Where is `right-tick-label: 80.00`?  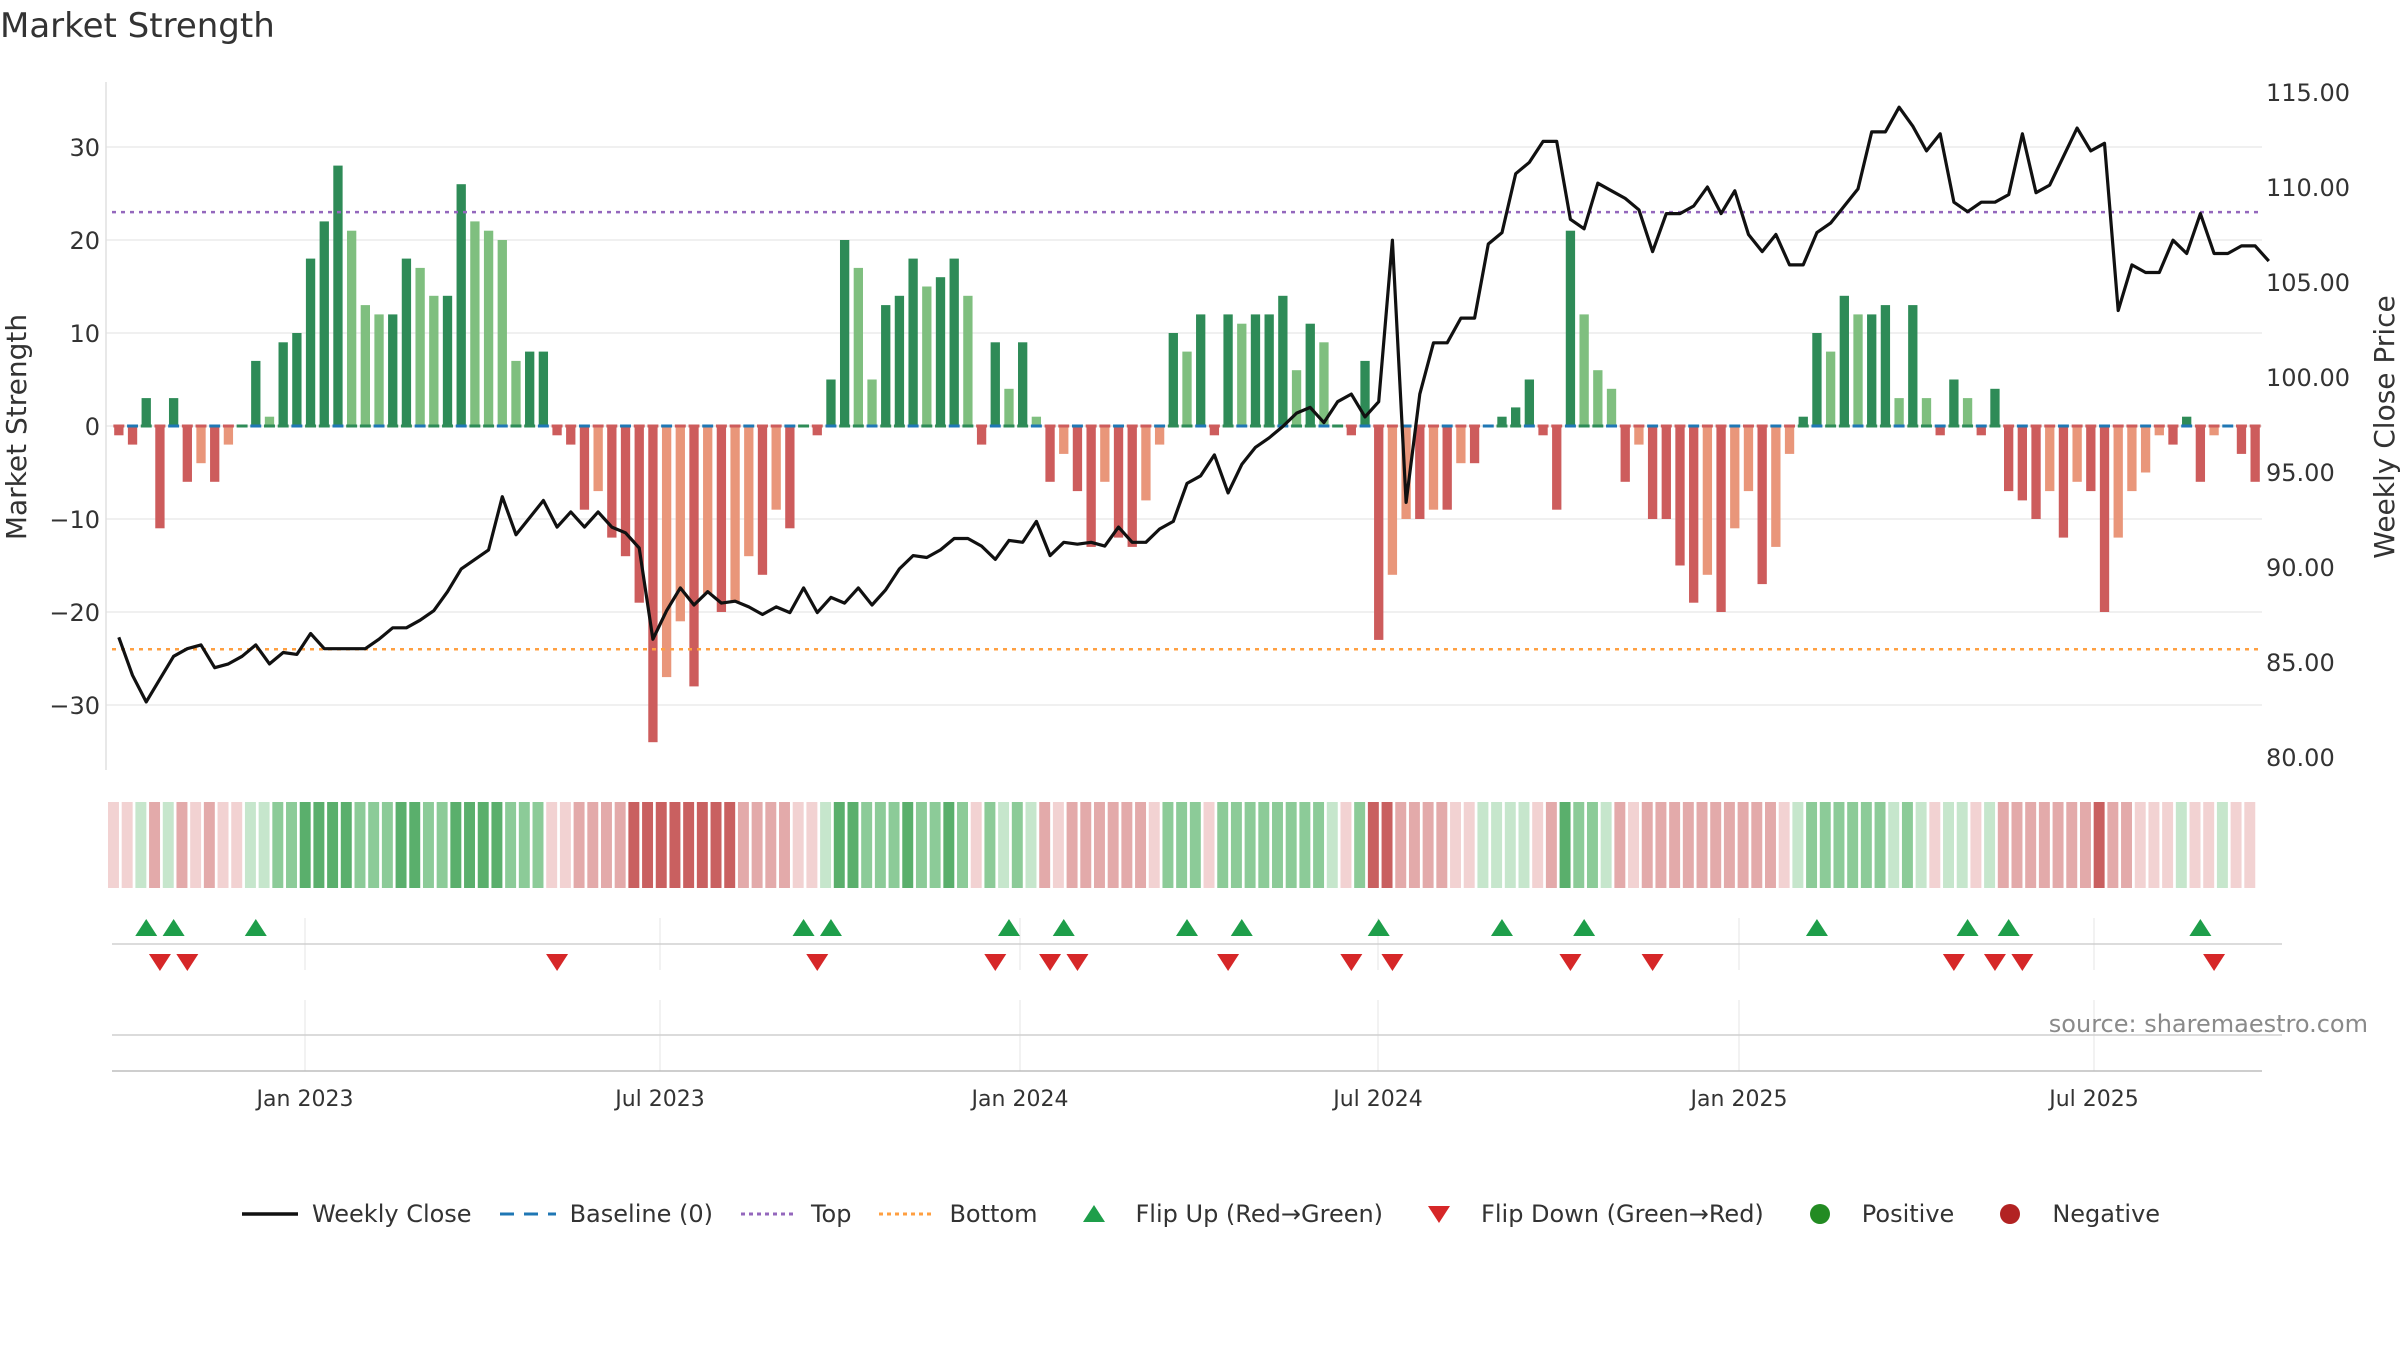
right-tick-label: 80.00 is located at coordinates (2300, 758).